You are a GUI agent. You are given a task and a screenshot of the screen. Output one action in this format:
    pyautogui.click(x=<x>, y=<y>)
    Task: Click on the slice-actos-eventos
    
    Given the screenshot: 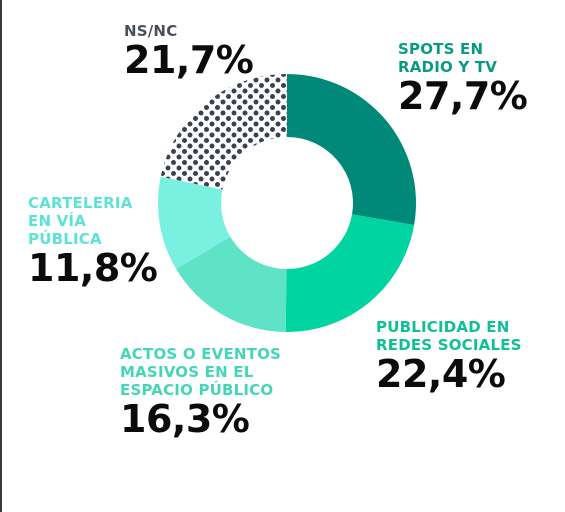 What is the action you would take?
    pyautogui.click(x=231, y=284)
    